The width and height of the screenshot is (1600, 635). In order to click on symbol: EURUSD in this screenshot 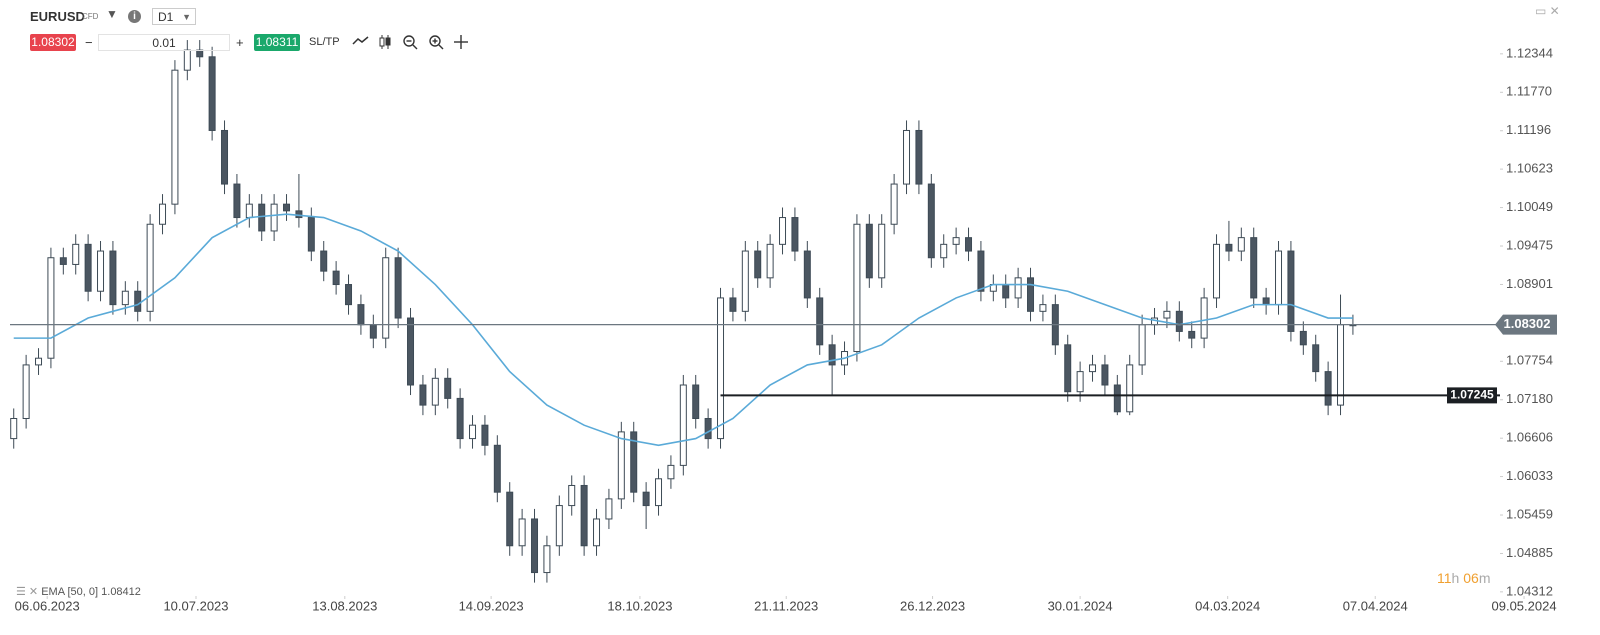, I will do `click(57, 16)`.